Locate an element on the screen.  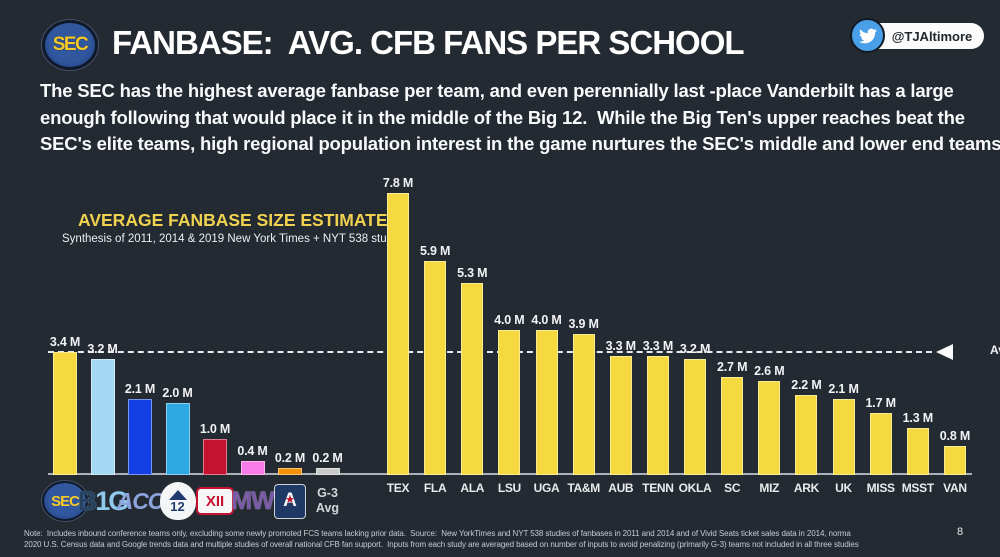
value-label-van: 0.8 M is located at coordinates (955, 436).